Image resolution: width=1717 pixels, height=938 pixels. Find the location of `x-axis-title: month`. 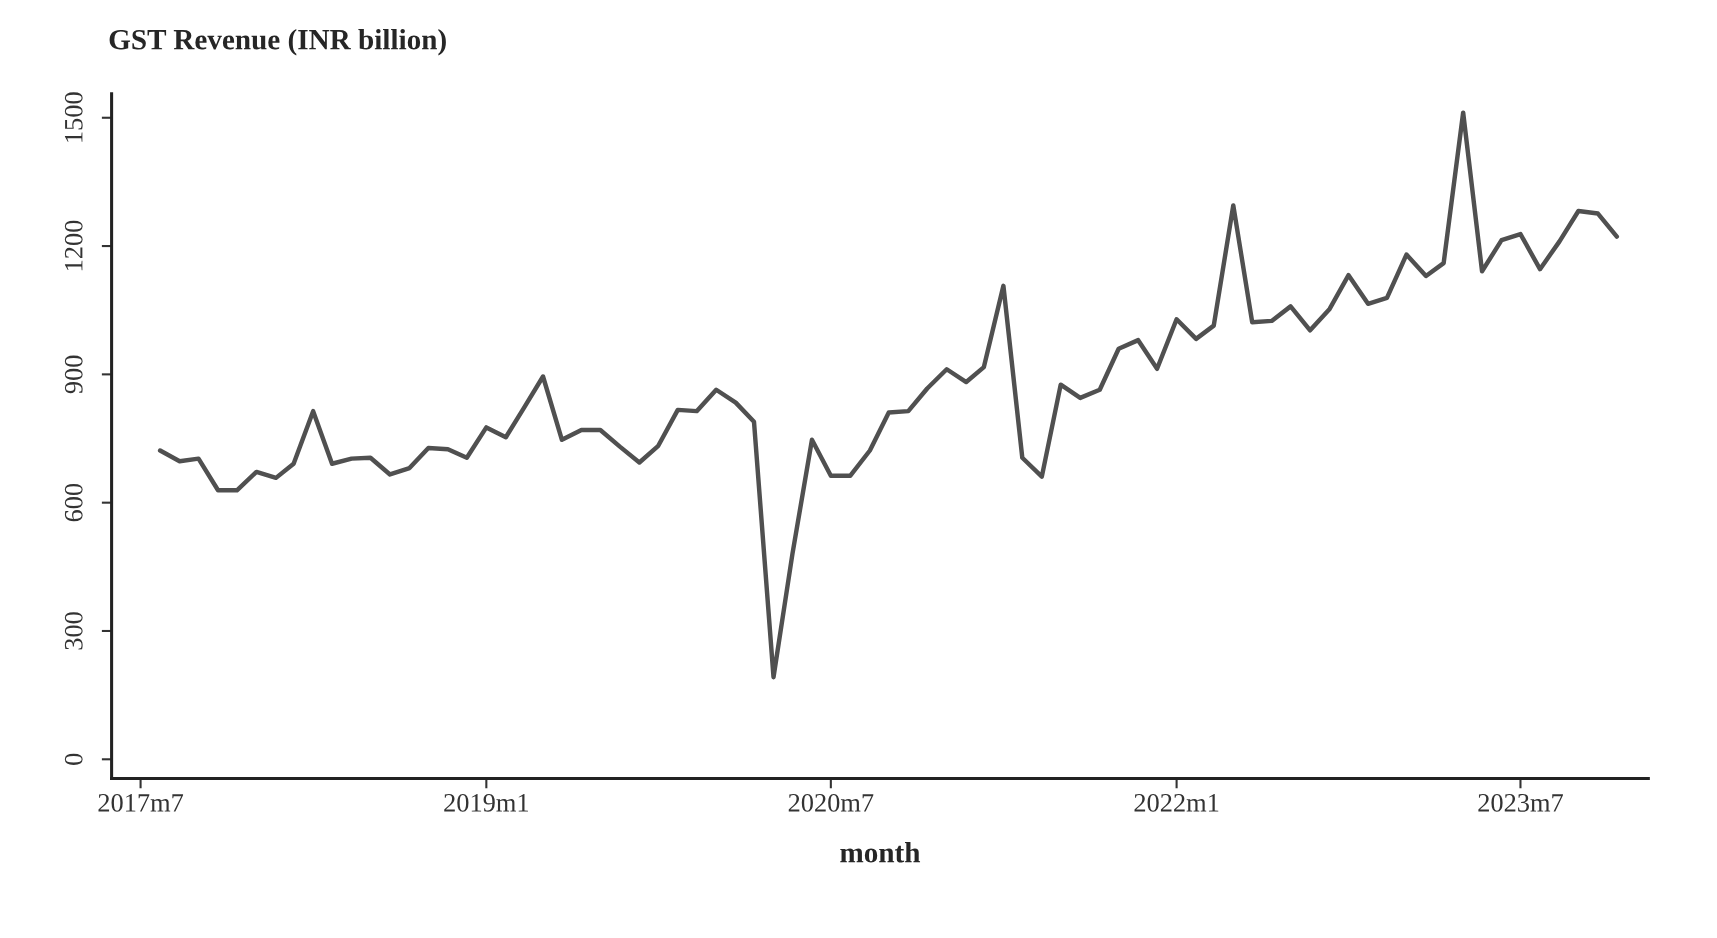

x-axis-title: month is located at coordinates (880, 852).